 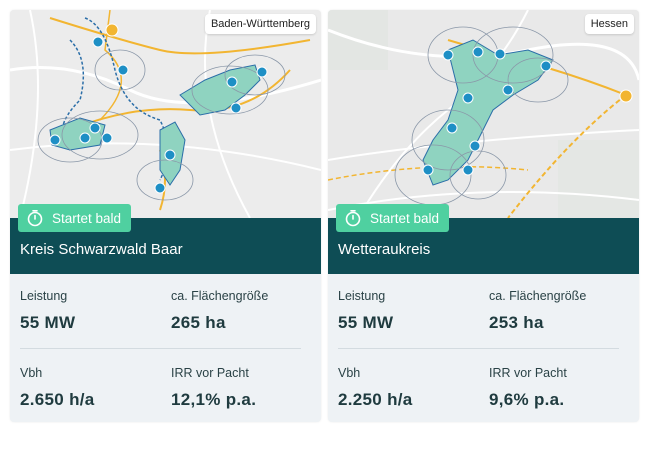 What do you see at coordinates (214, 399) in the screenshot?
I see `stat-value: 12,1% p.a.` at bounding box center [214, 399].